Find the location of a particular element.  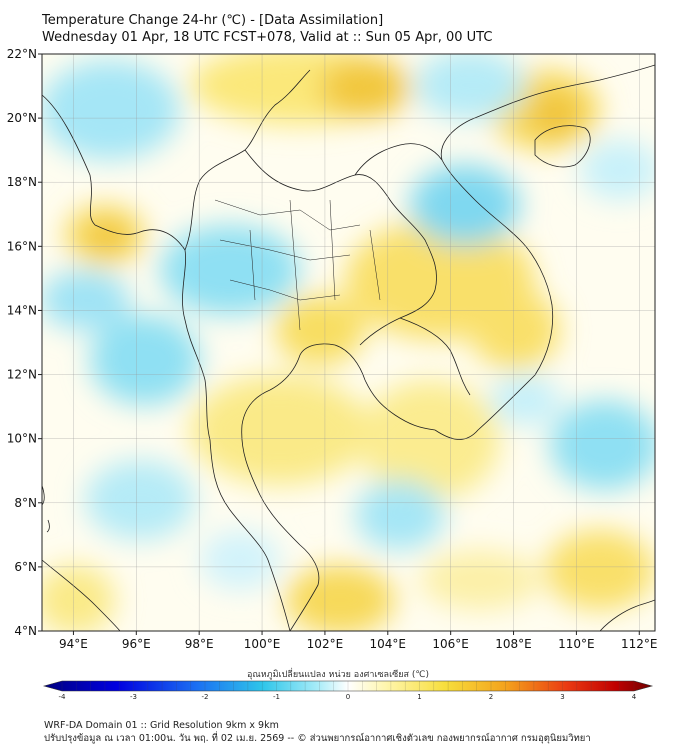

lon-label: 94°E is located at coordinates (73, 644).